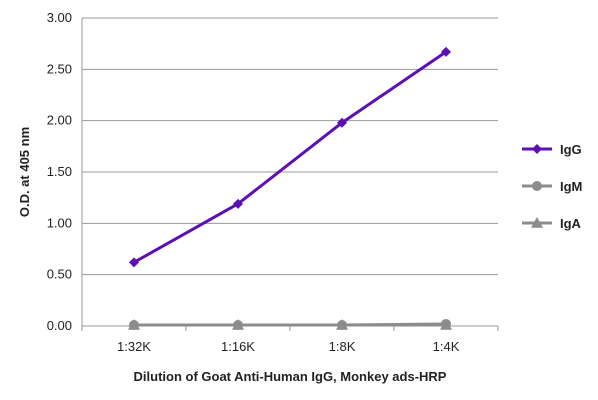 The image size is (598, 400). What do you see at coordinates (342, 346) in the screenshot?
I see `x-tick-label: 1:8K` at bounding box center [342, 346].